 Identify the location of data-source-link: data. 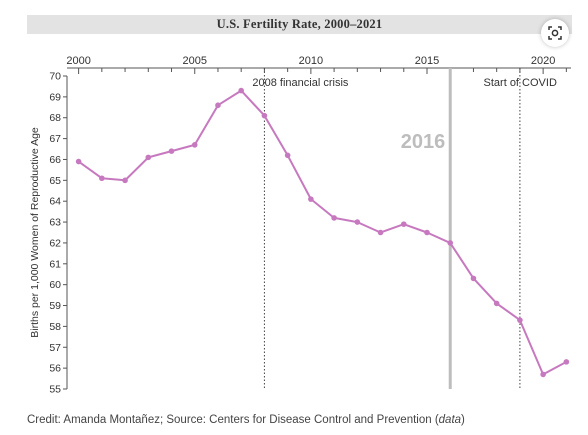
(450, 420).